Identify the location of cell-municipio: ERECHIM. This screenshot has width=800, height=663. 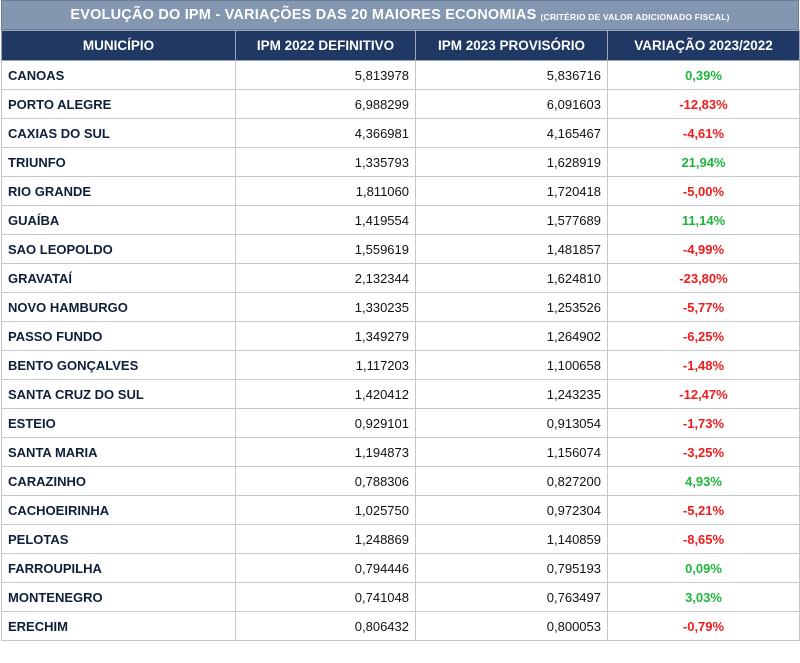
(118, 626).